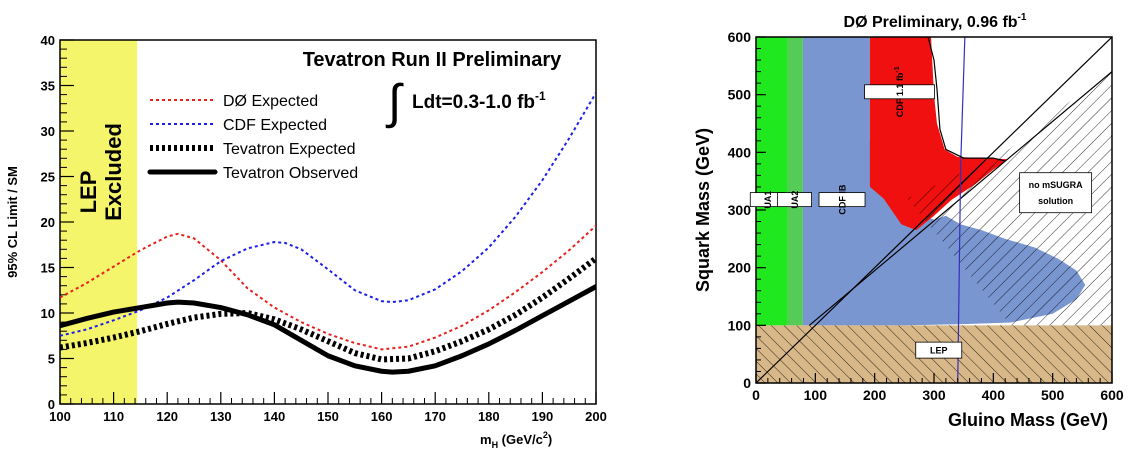 The height and width of the screenshot is (450, 1129). I want to click on legend-label: CDF Expected, so click(275, 125).